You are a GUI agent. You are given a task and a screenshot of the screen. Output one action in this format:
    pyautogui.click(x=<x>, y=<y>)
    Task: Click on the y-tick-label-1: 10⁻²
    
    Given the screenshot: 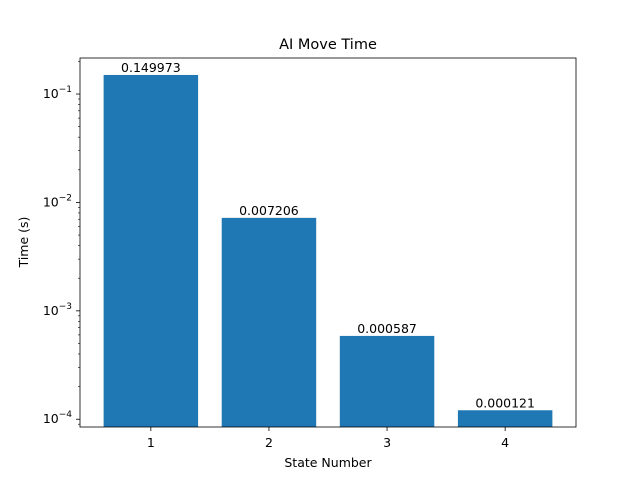 What is the action you would take?
    pyautogui.click(x=57, y=201)
    